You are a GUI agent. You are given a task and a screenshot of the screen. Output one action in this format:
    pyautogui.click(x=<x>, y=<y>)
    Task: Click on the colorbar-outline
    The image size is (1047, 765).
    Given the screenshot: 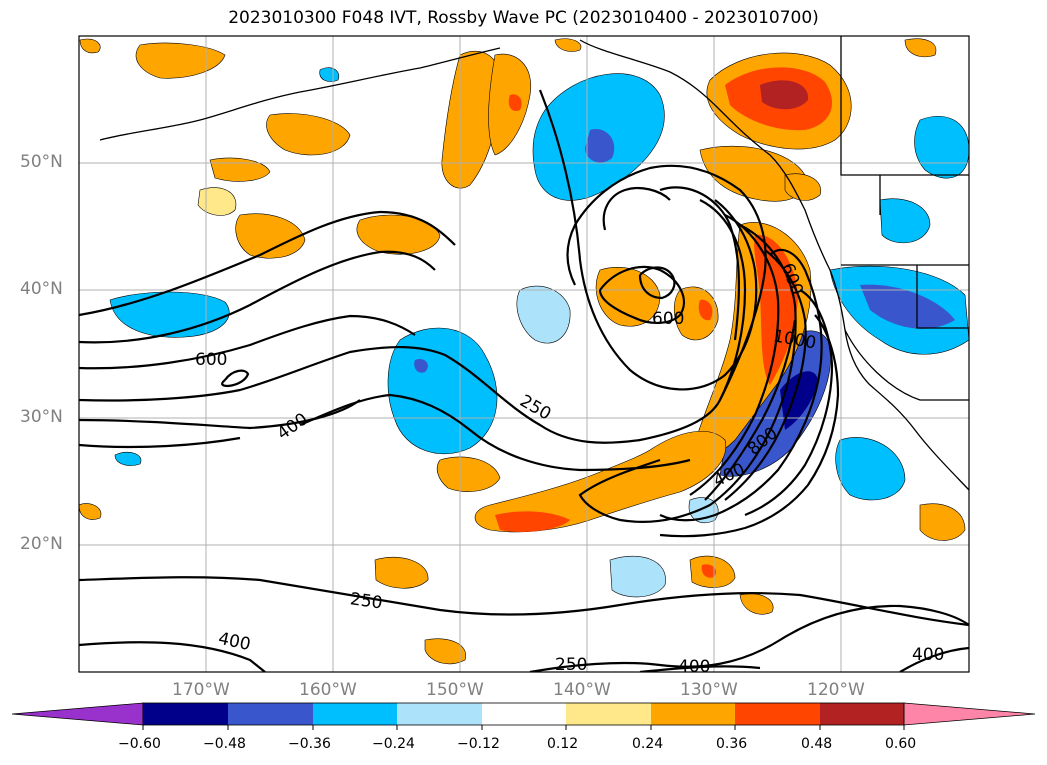 What is the action you would take?
    pyautogui.click(x=523, y=714)
    